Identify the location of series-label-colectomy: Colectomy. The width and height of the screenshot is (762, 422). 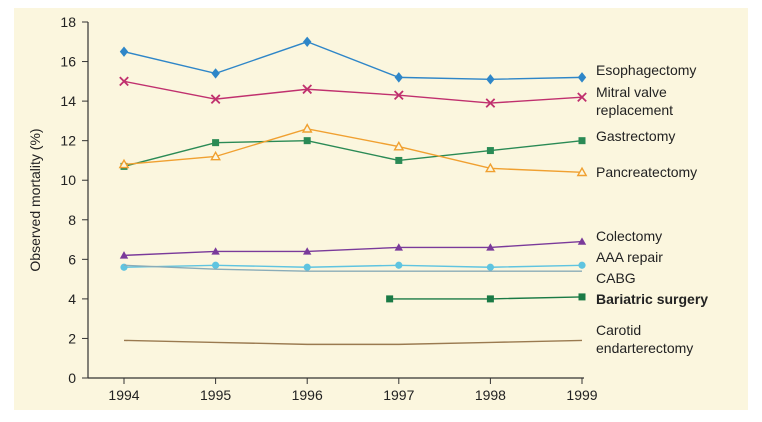
(629, 236).